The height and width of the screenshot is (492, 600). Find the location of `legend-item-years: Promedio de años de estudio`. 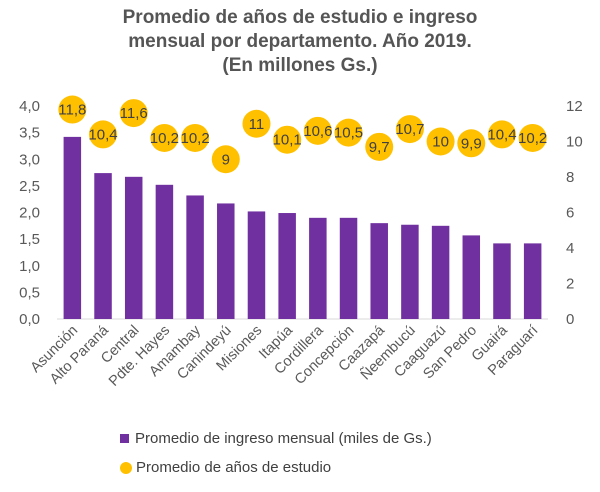

legend-item-years: Promedio de años de estudio is located at coordinates (225, 467).